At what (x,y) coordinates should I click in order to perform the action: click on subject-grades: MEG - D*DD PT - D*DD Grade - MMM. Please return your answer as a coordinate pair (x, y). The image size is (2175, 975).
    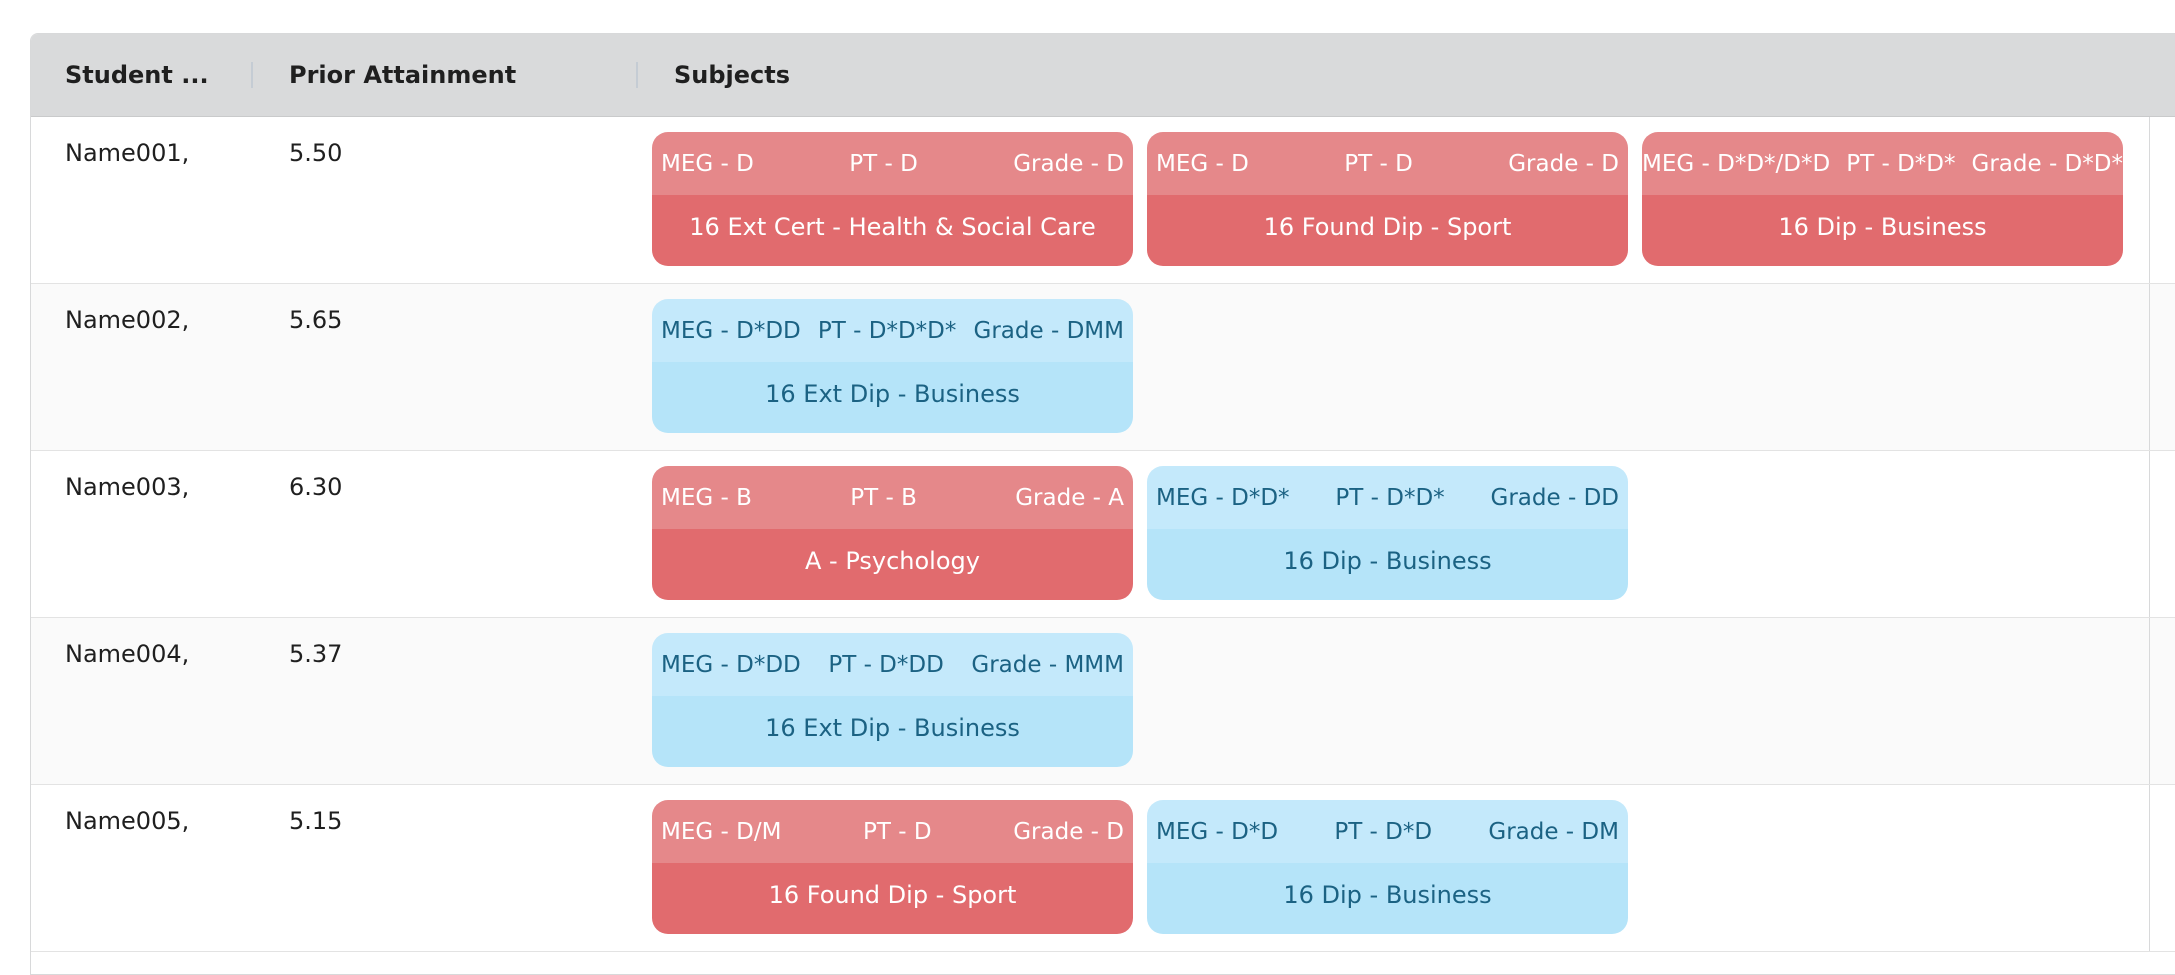
    Looking at the image, I should click on (892, 664).